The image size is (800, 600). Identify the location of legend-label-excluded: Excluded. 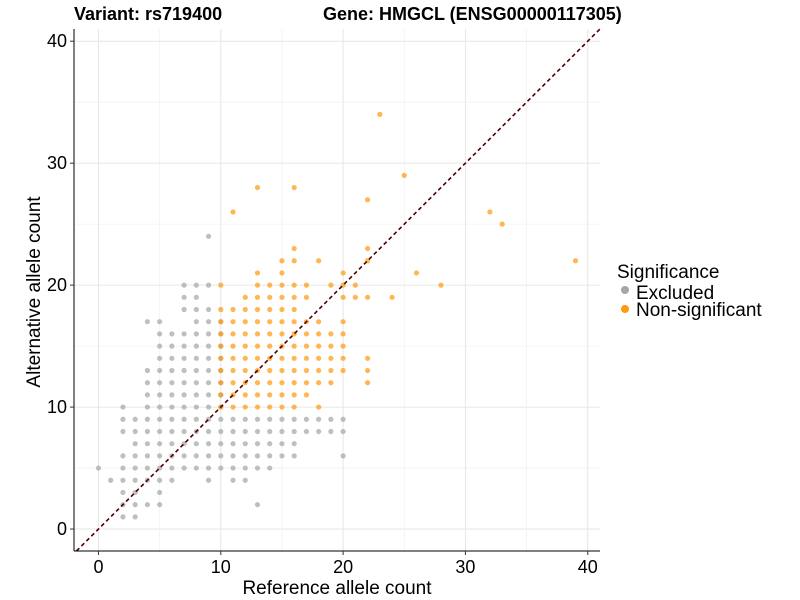
(675, 293).